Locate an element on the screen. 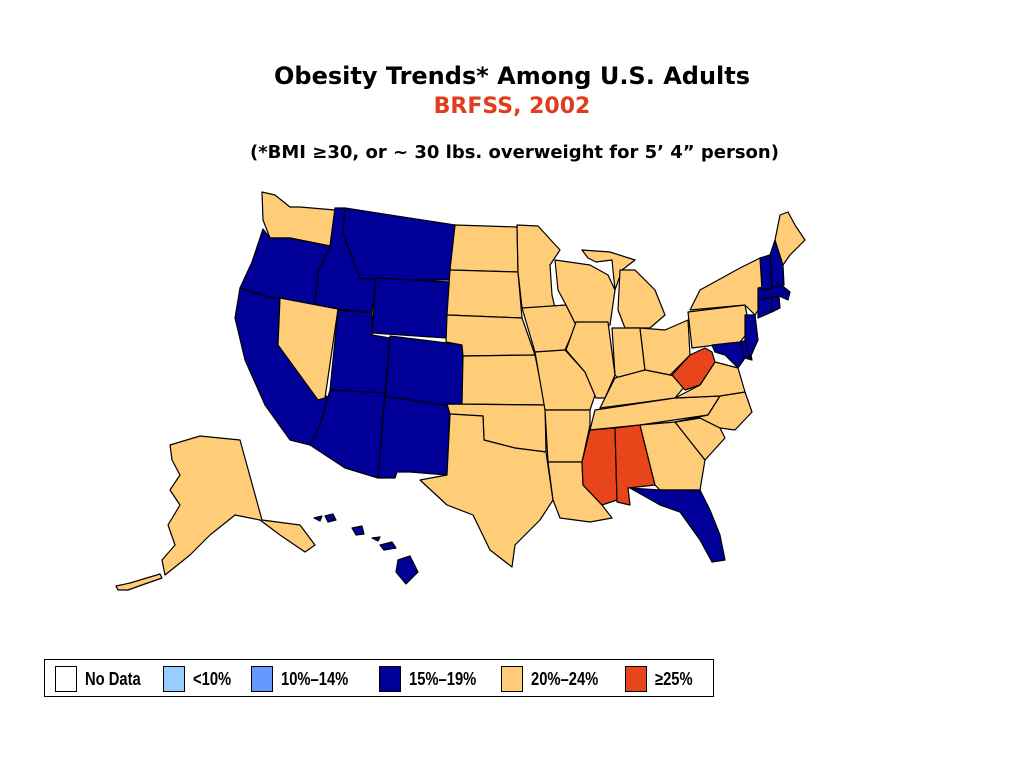 This screenshot has width=1024, height=768. legend-swatch-no-data is located at coordinates (66, 679).